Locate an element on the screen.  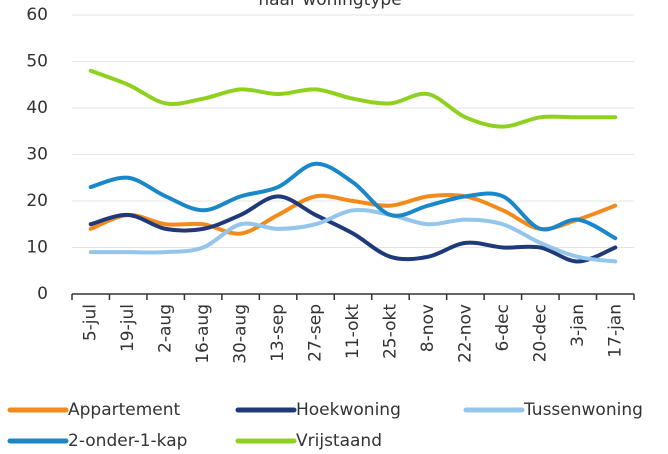
y-tick-label: 30 is located at coordinates (37, 155).